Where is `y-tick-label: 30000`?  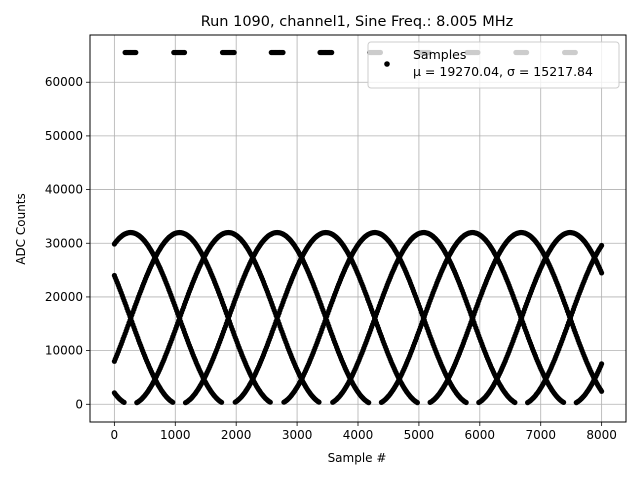
y-tick-label: 30000 is located at coordinates (64, 243).